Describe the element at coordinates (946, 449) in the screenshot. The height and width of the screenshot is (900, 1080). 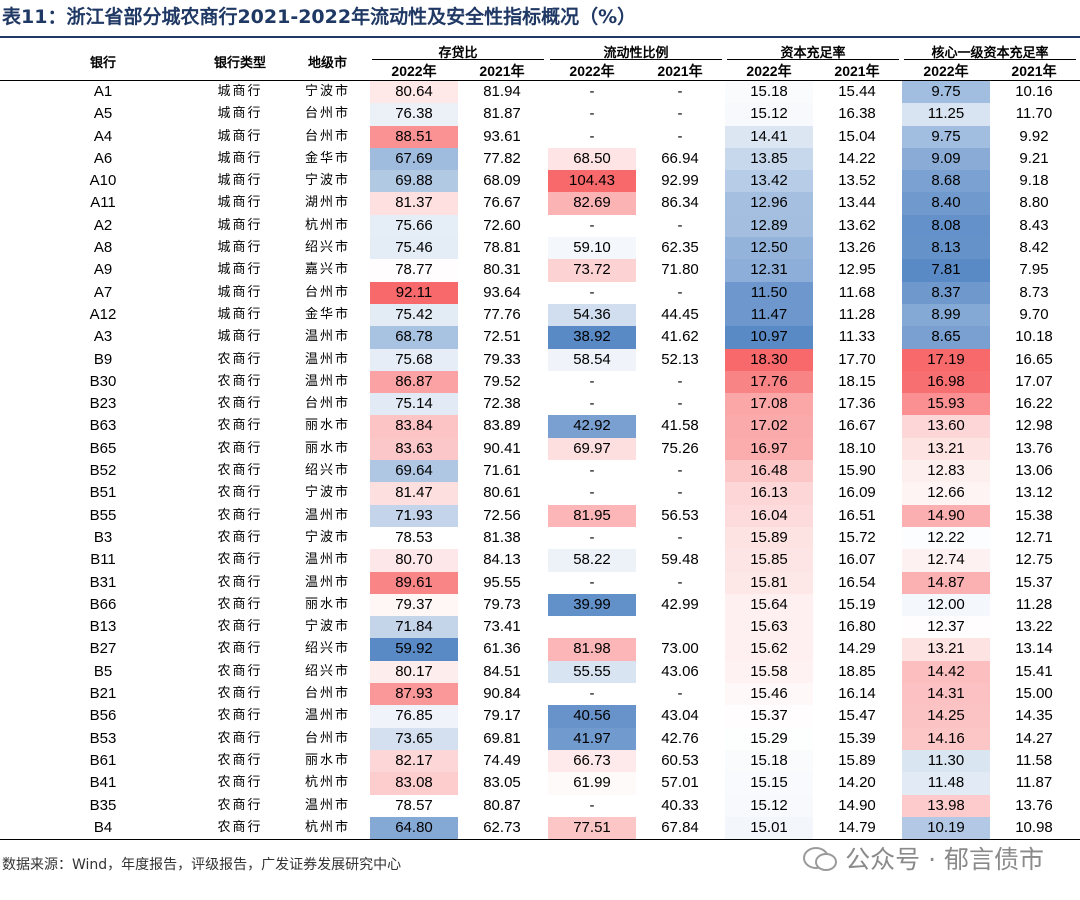
I see `cet1-2022: 13.21` at that location.